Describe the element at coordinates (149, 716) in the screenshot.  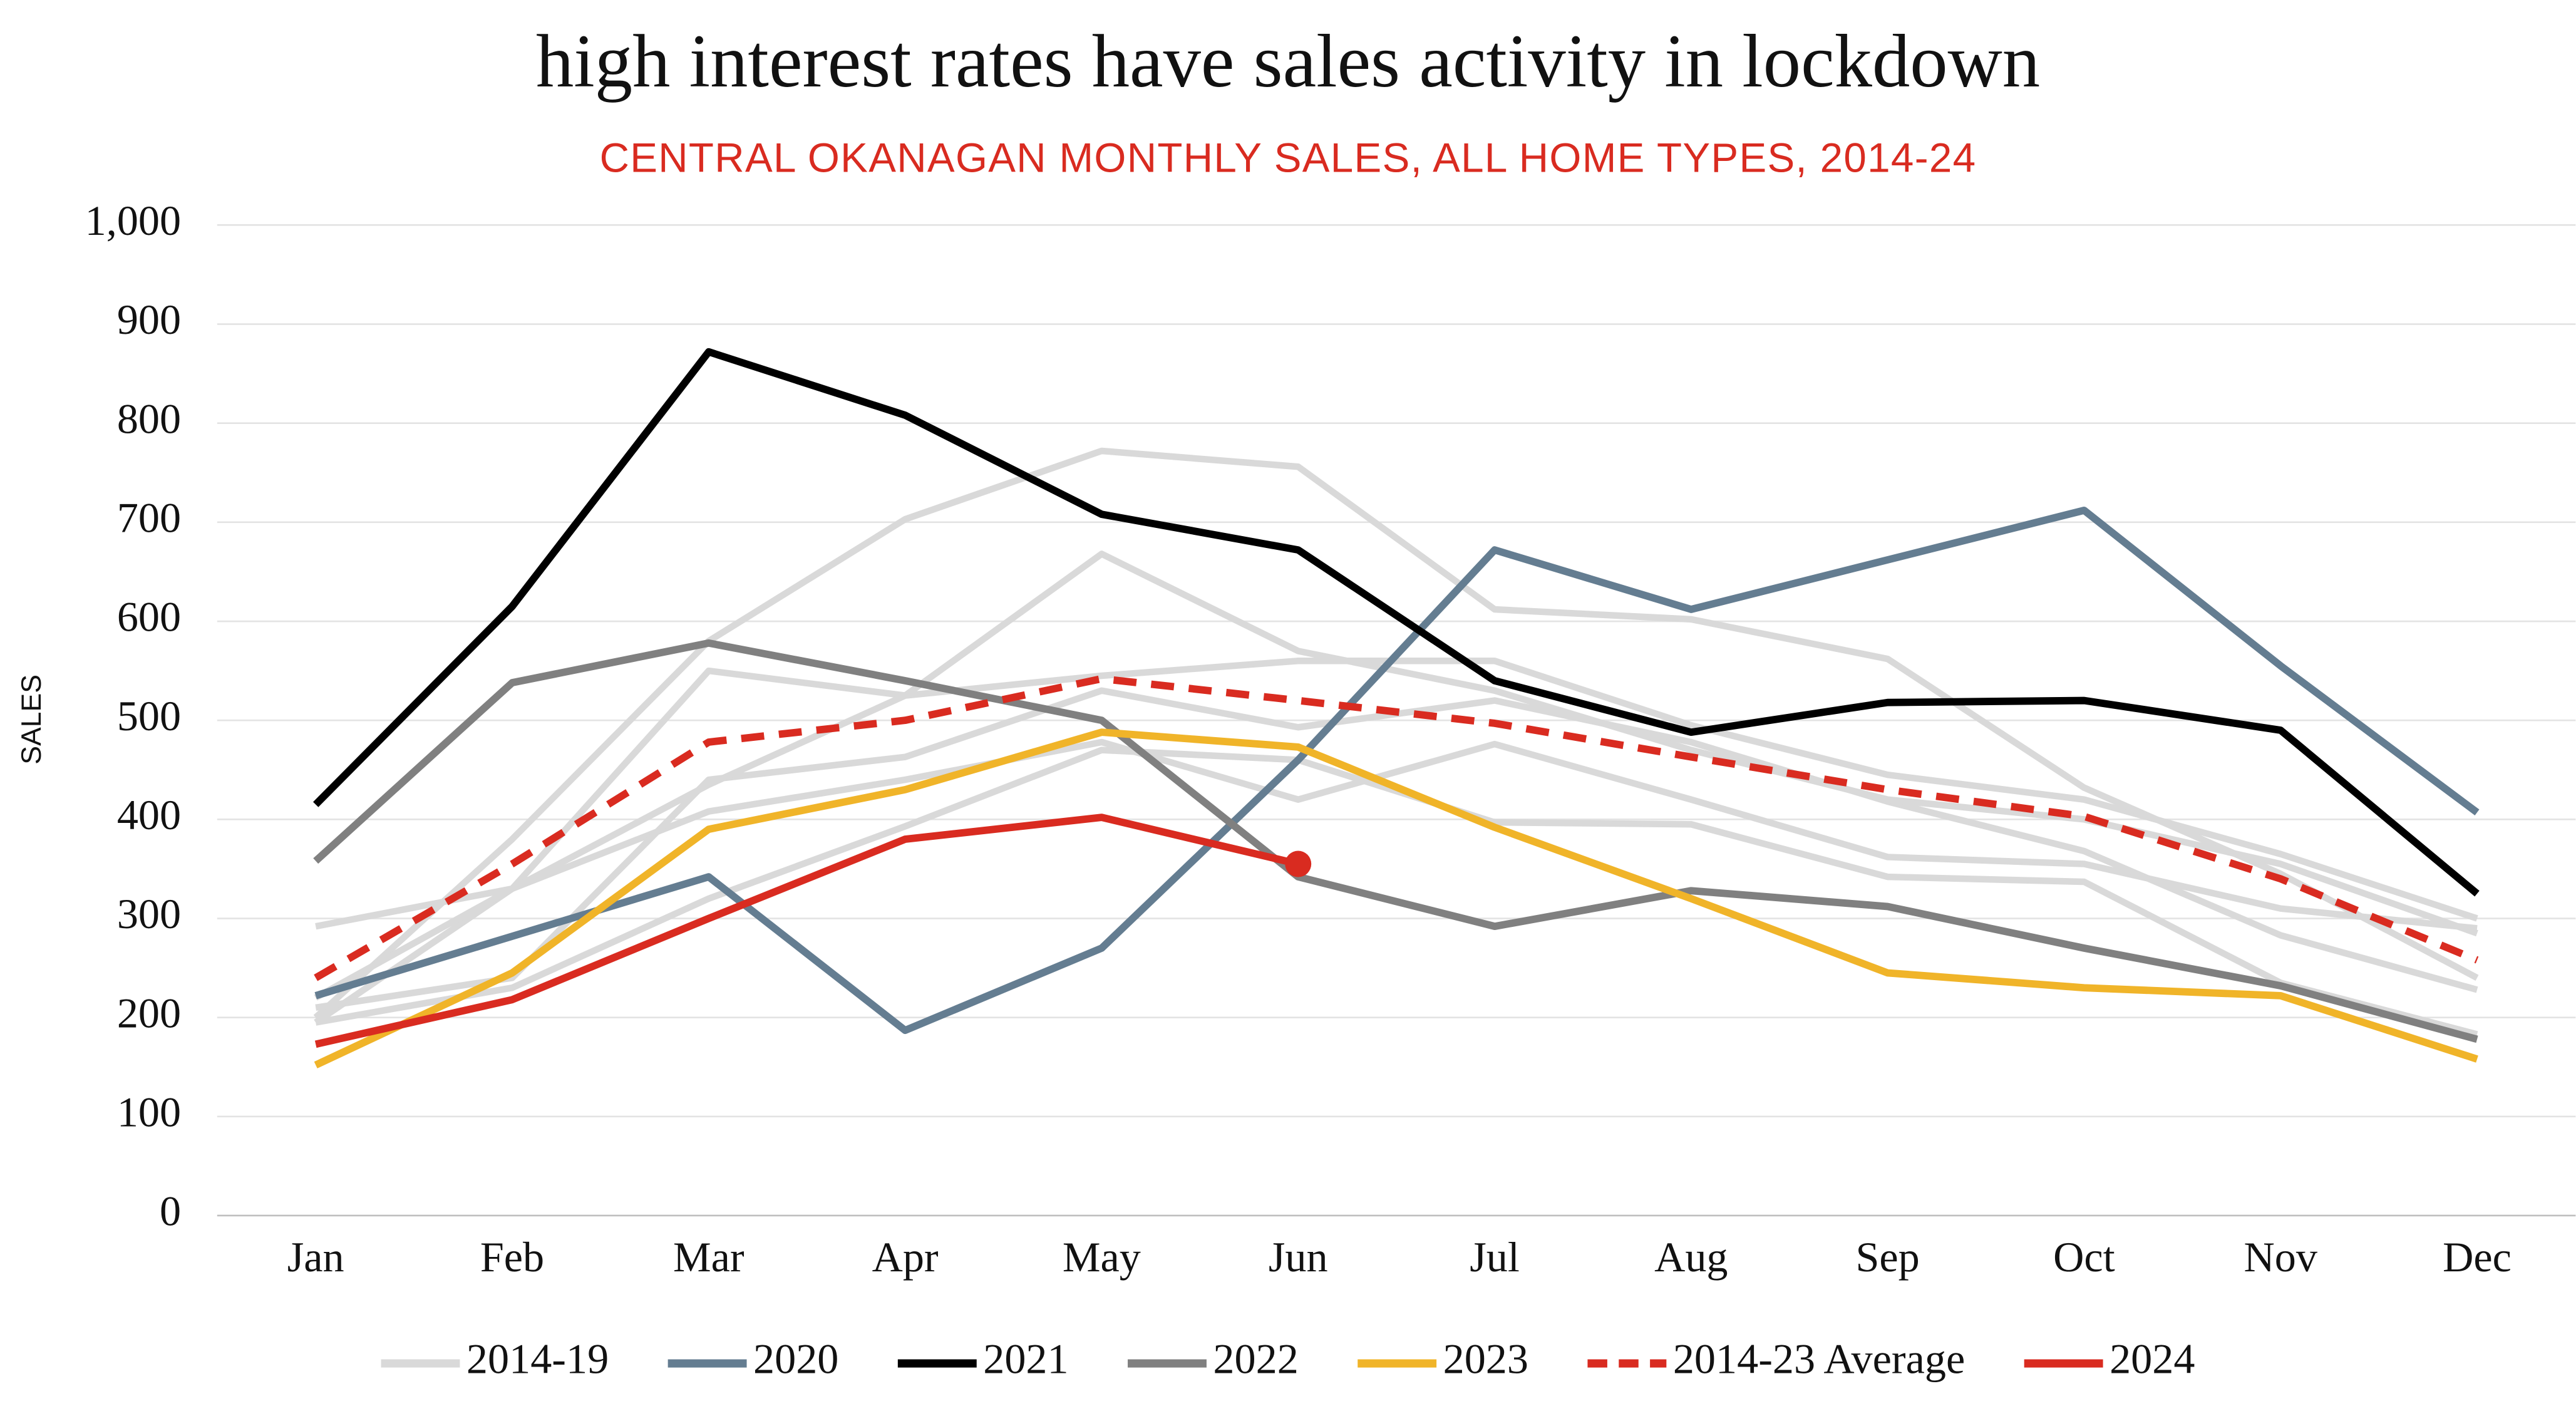
I see `y-tick-label: 500` at that location.